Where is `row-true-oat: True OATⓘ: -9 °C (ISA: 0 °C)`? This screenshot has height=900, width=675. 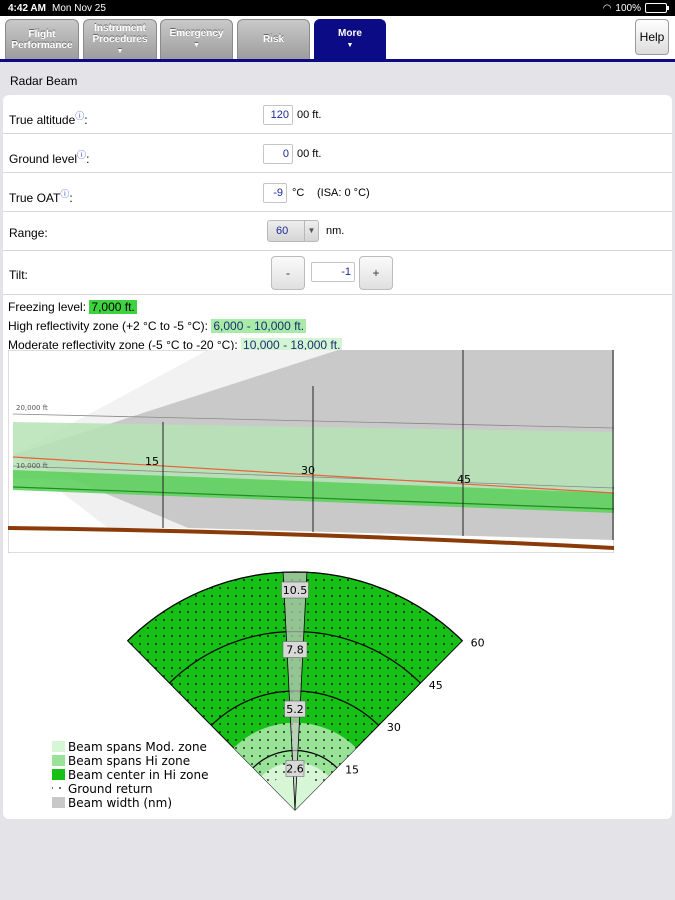
row-true-oat: True OATⓘ: -9 °C (ISA: 0 °C) is located at coordinates (337, 192).